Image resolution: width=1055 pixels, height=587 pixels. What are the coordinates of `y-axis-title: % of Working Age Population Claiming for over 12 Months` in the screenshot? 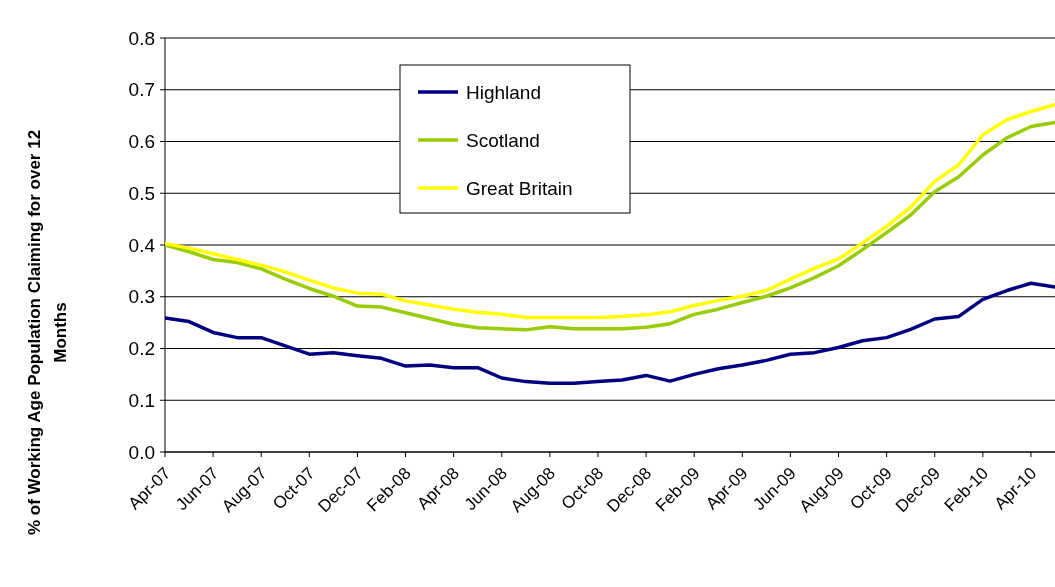 It's located at (47, 332).